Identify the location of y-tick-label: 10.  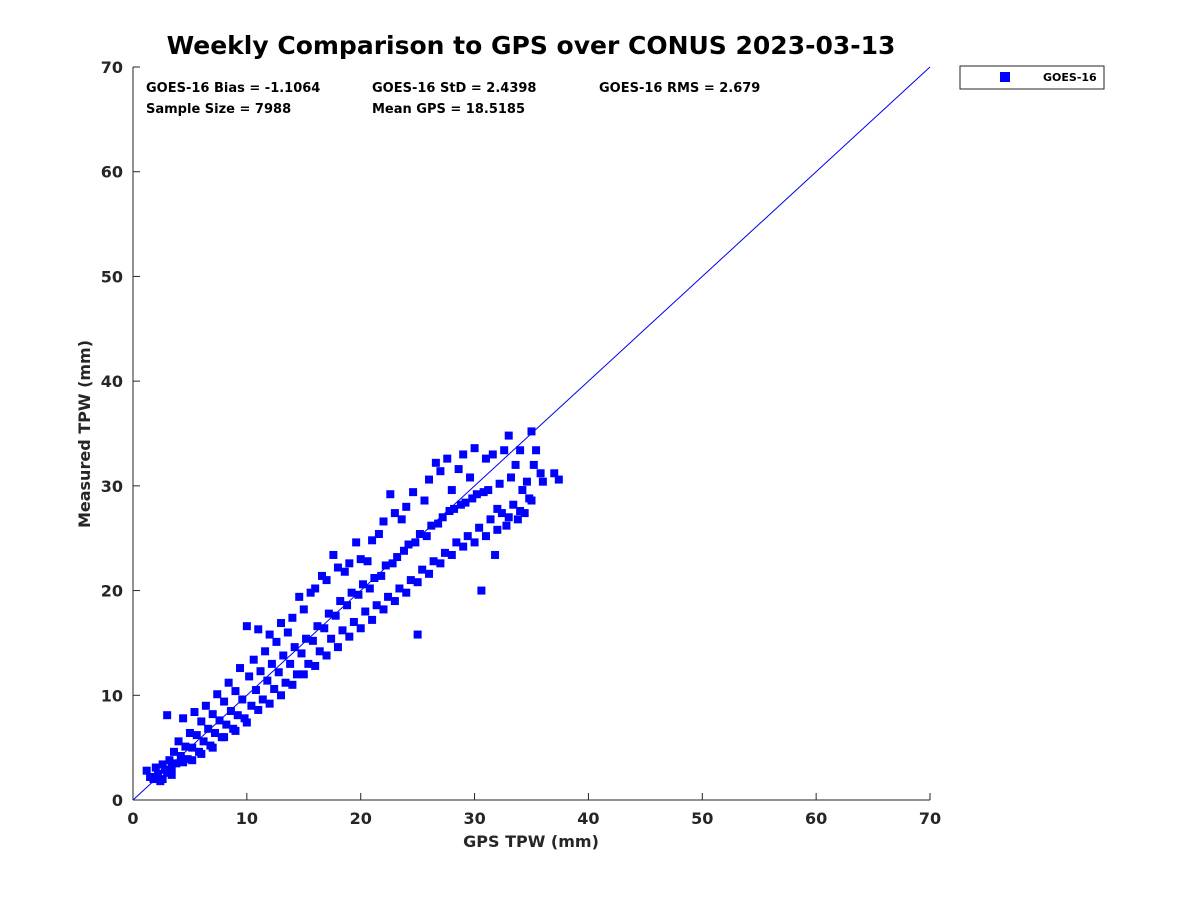
(112, 695).